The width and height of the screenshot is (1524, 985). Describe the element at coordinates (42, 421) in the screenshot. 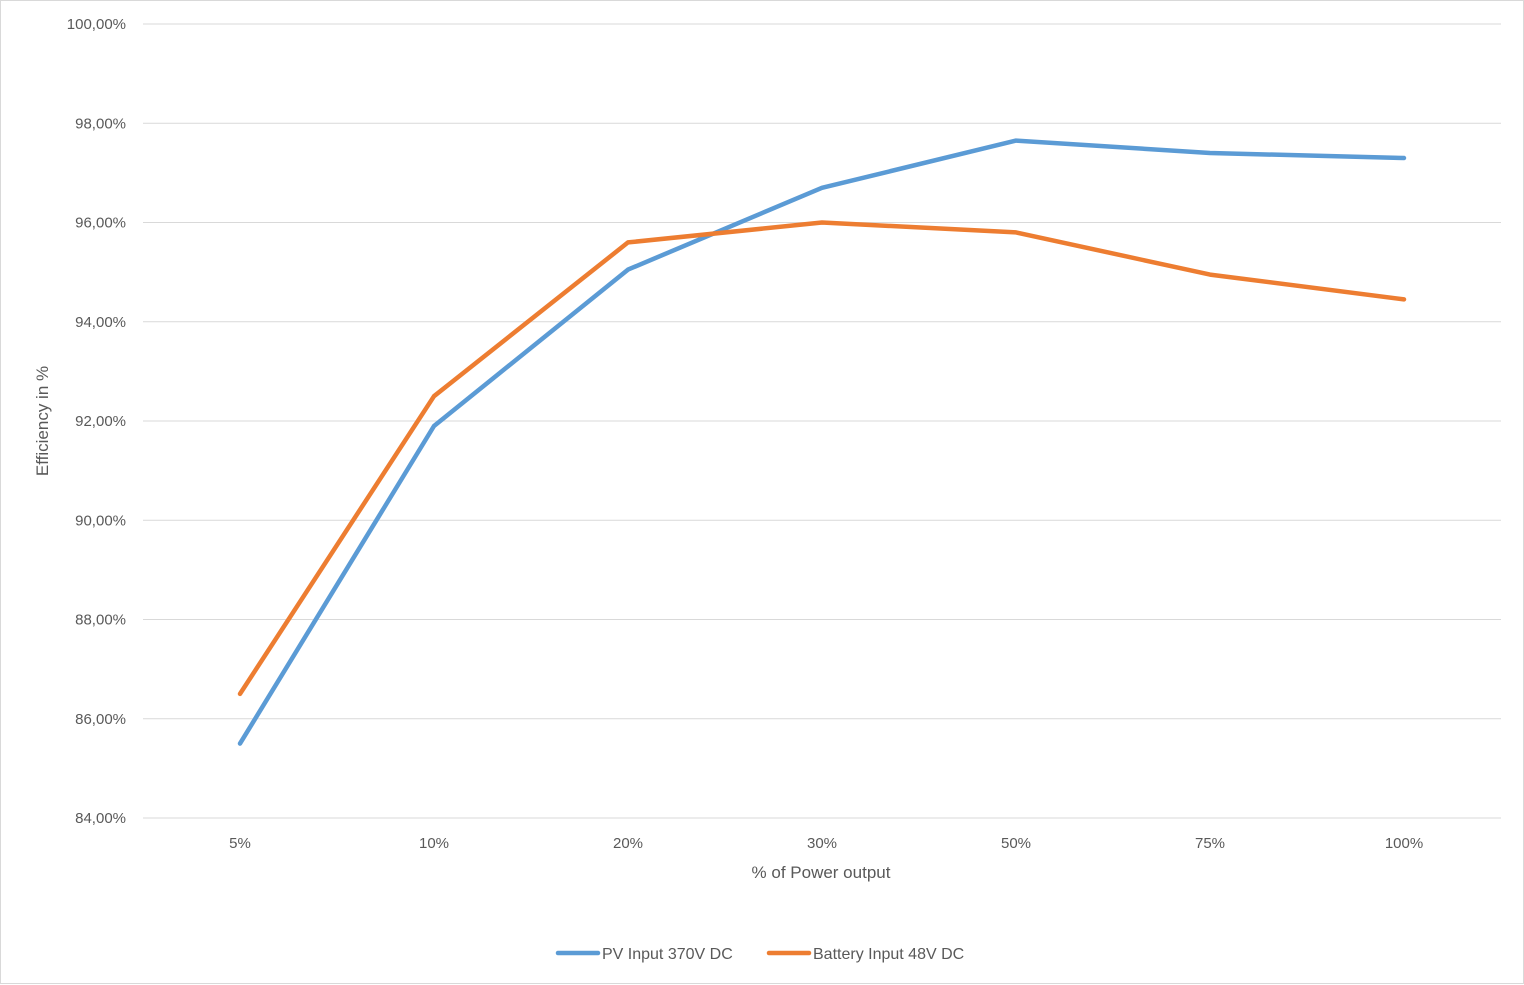

I see `y-axis-title: Efficiency in %` at that location.